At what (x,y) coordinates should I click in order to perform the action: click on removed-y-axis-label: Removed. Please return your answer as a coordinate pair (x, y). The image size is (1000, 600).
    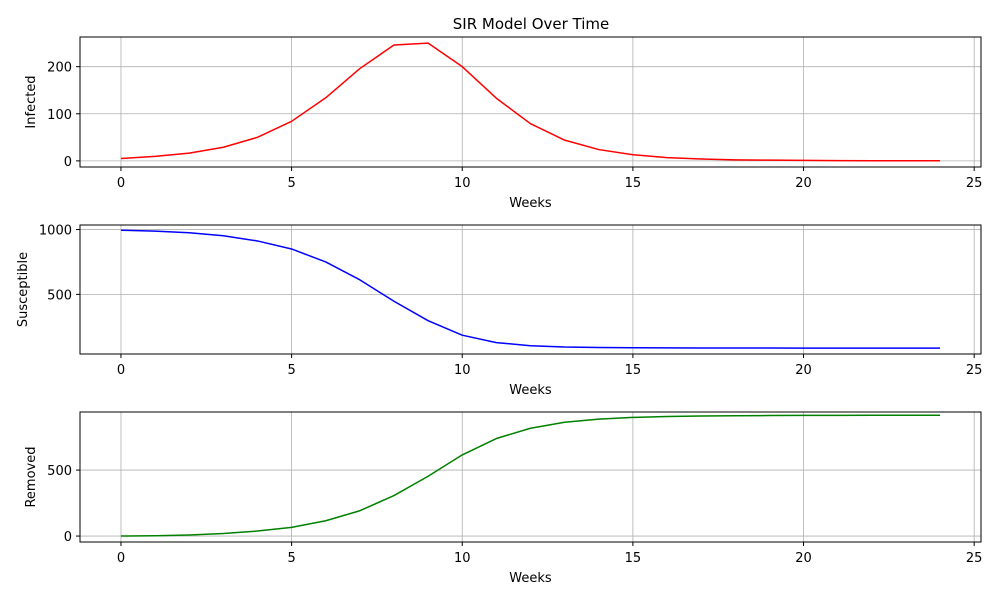
    Looking at the image, I should click on (31, 476).